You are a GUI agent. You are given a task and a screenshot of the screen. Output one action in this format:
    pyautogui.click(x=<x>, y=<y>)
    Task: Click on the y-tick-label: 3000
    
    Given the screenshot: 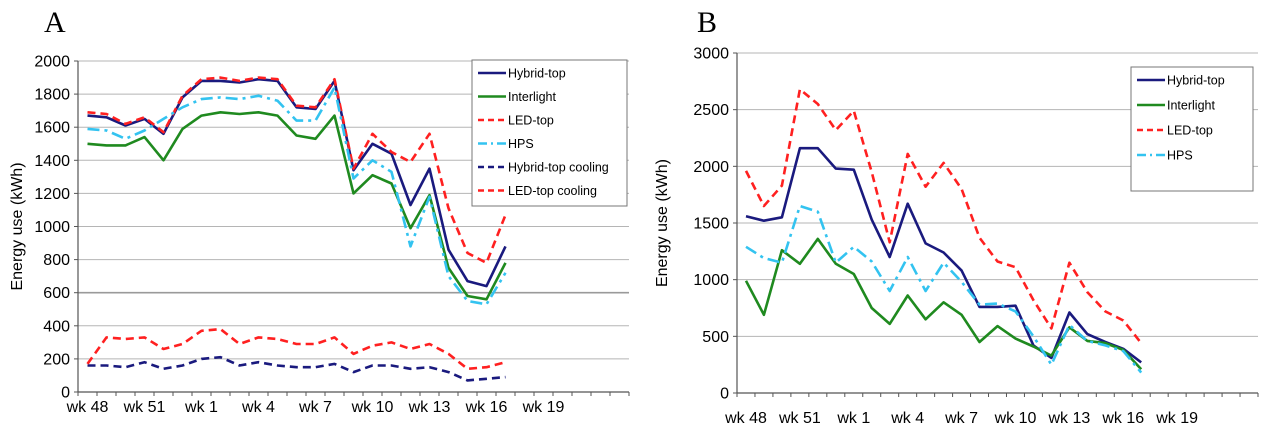 What is the action you would take?
    pyautogui.click(x=711, y=54)
    